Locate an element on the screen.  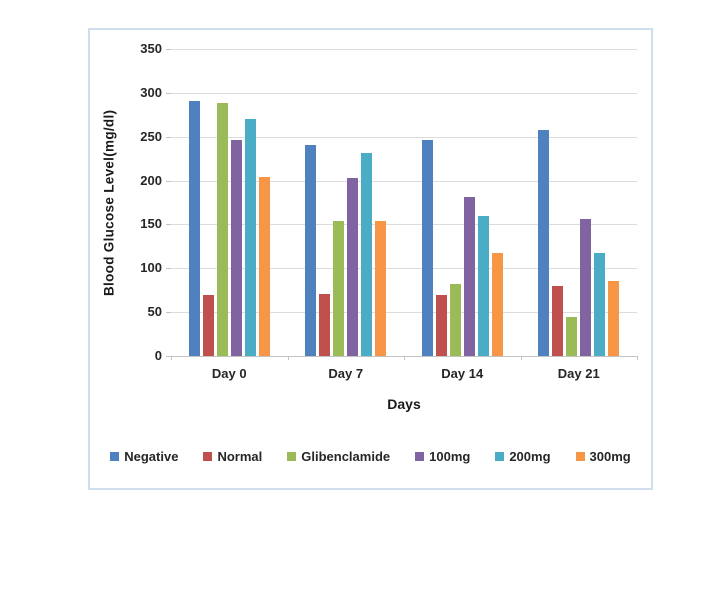
legend-label: 300mg is located at coordinates (610, 456).